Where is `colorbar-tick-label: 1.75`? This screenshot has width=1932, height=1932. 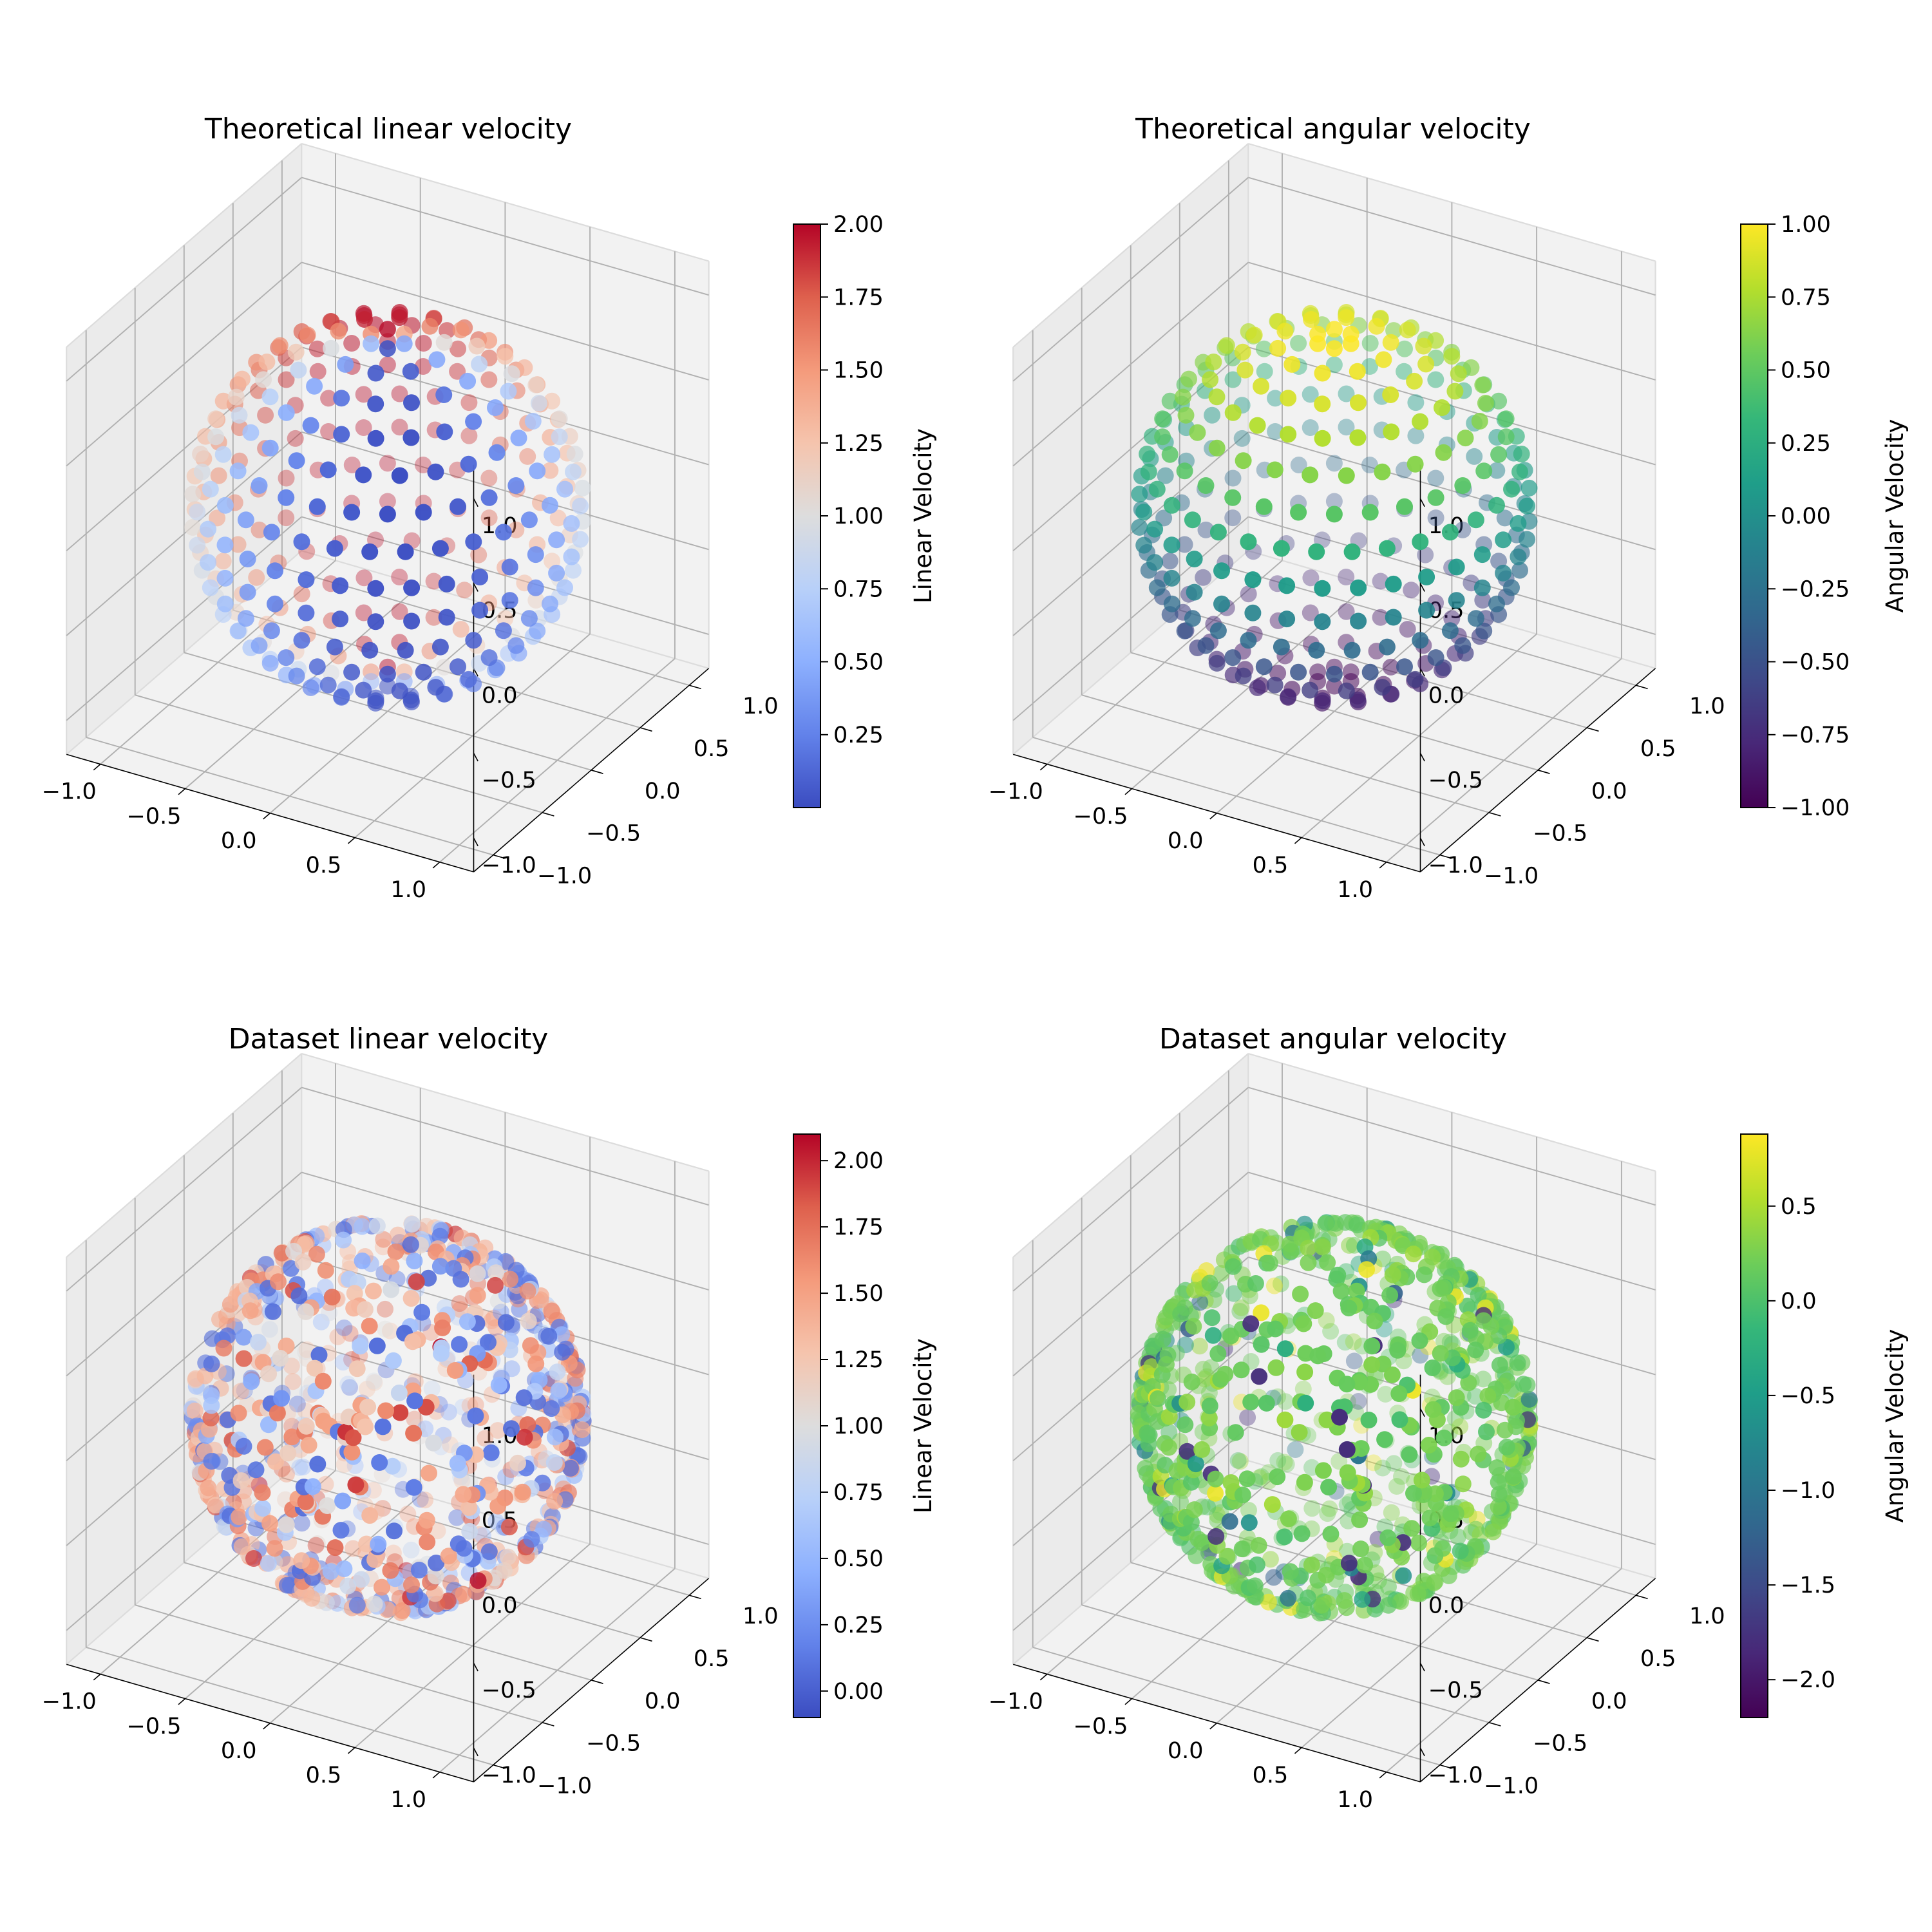
colorbar-tick-label: 1.75 is located at coordinates (858, 297).